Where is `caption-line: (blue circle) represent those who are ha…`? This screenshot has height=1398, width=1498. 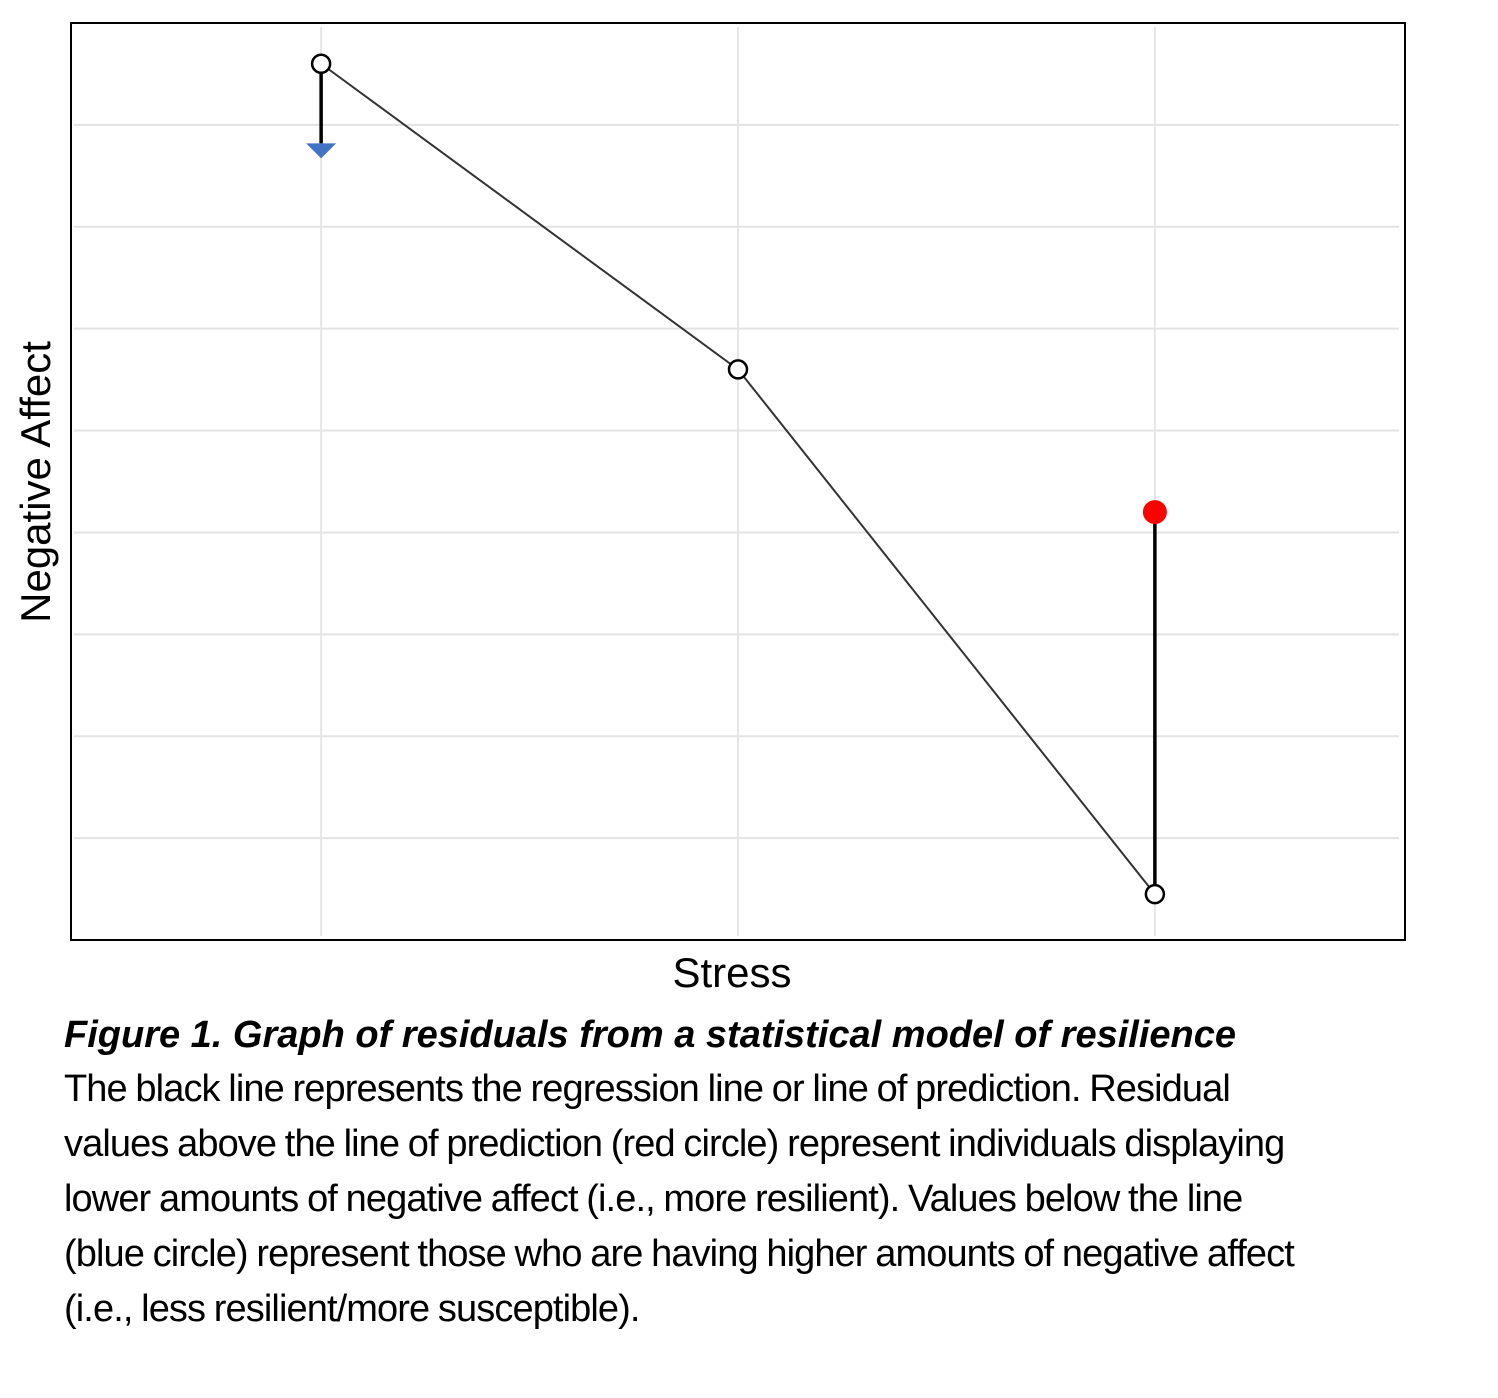
caption-line: (blue circle) represent those who are ha… is located at coordinates (679, 1254).